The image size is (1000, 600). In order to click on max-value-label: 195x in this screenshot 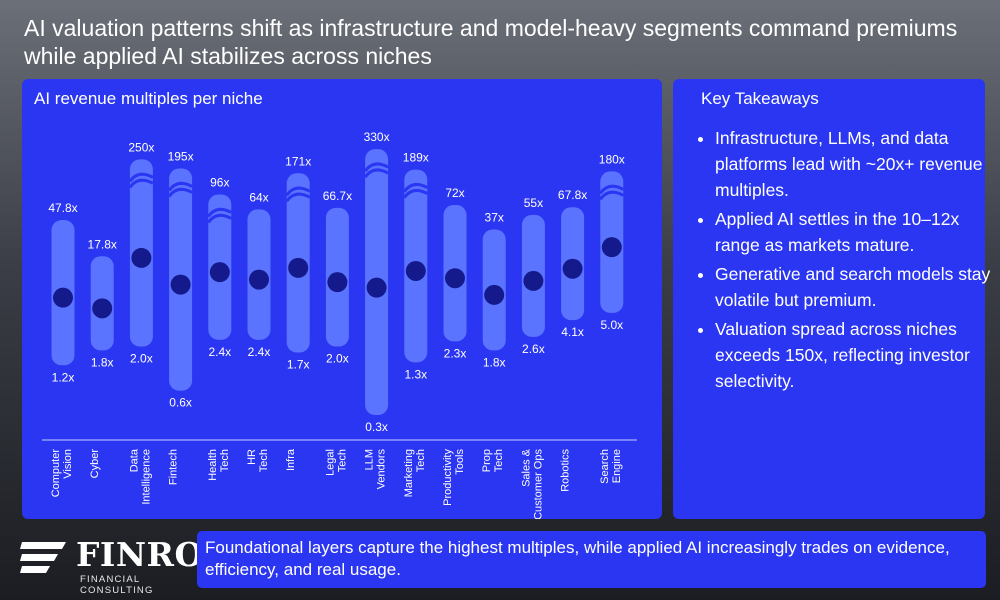, I will do `click(181, 156)`.